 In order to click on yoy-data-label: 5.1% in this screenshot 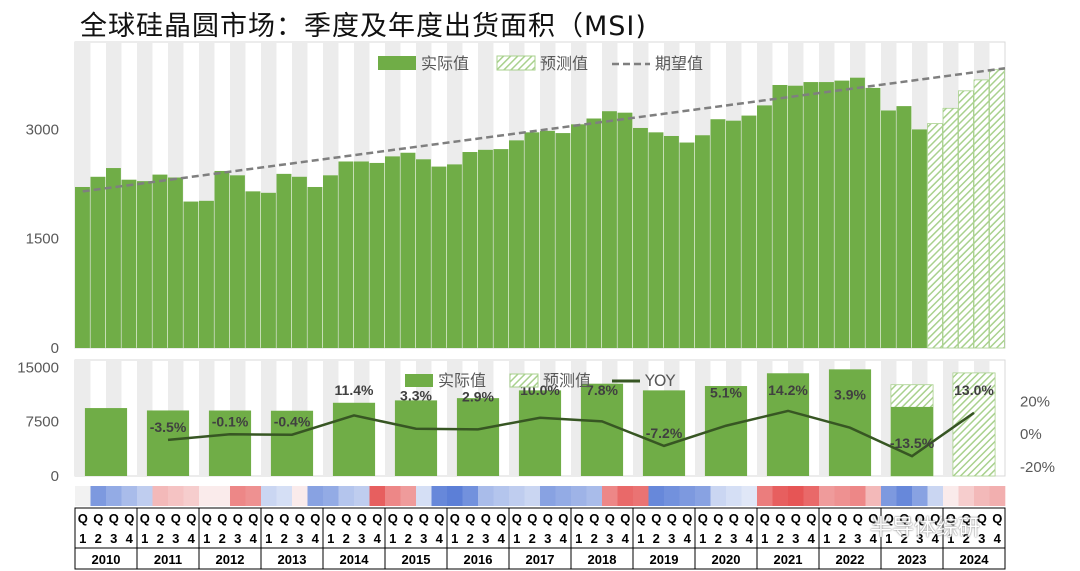, I will do `click(726, 393)`.